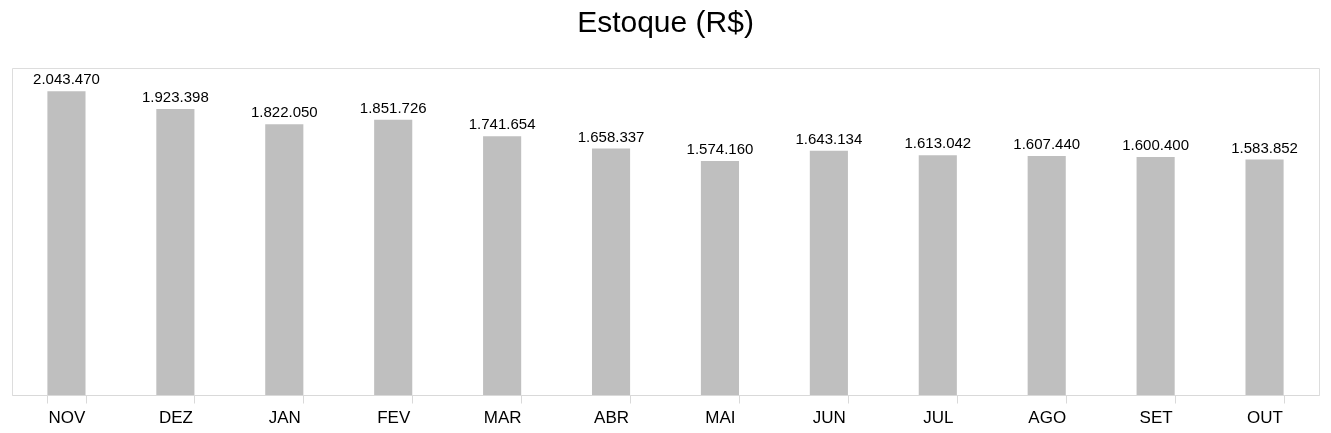 The image size is (1331, 433). I want to click on x-tick-label: JUL, so click(938, 417).